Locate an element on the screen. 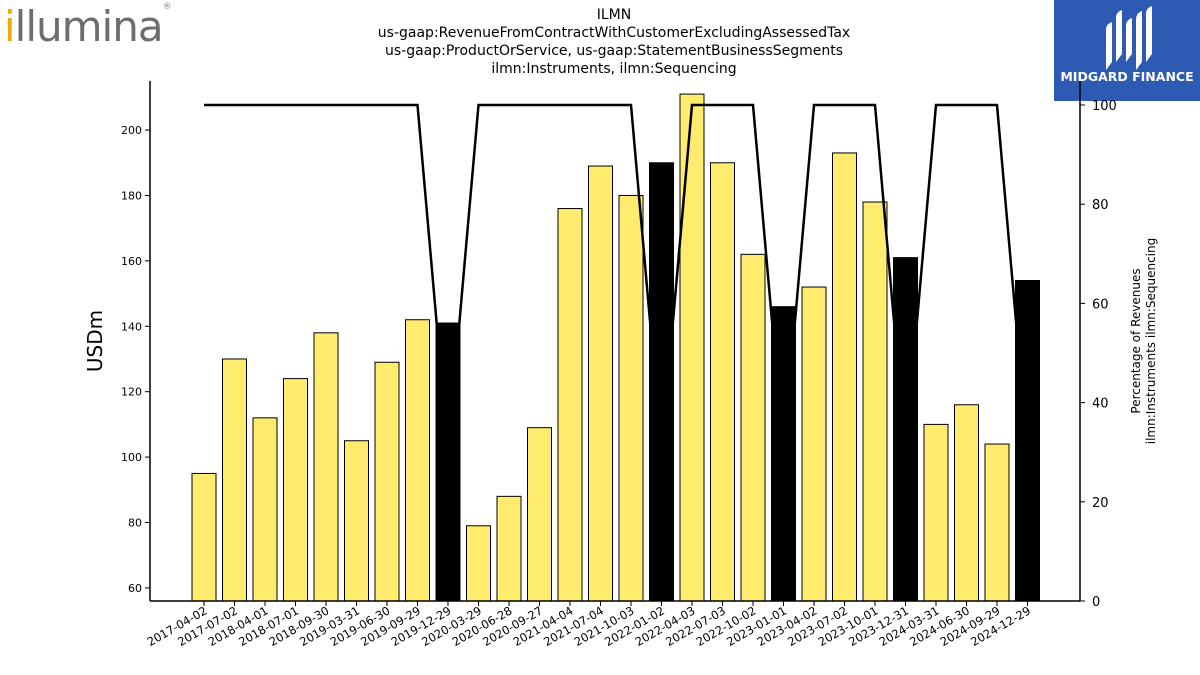  badge-text: MIDGARD FINANCE is located at coordinates (1127, 76).